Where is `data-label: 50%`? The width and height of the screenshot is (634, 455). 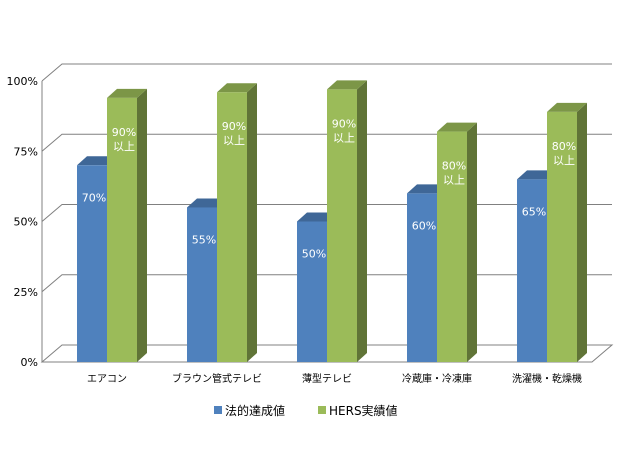 data-label: 50% is located at coordinates (314, 254).